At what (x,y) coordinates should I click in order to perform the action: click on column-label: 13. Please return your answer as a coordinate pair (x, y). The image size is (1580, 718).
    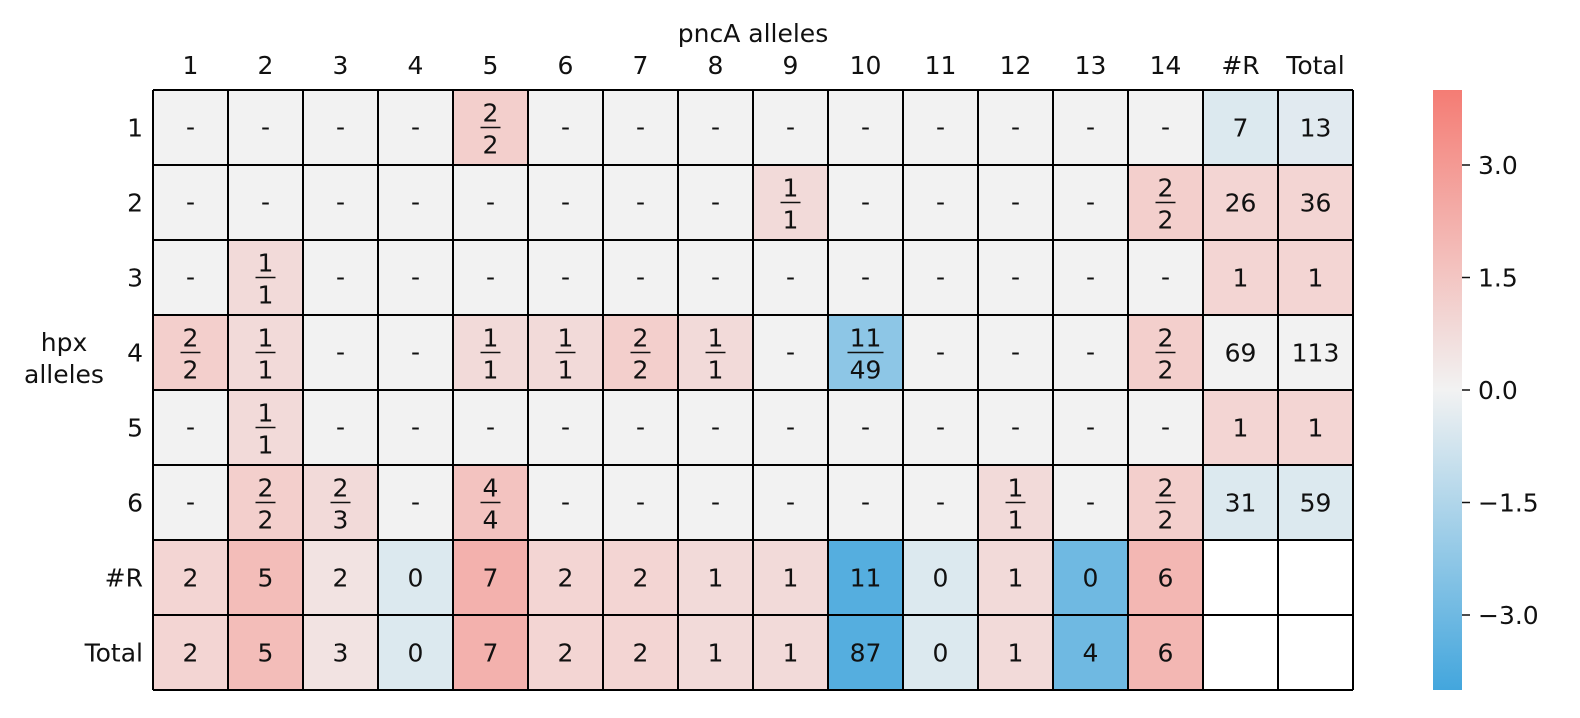
    Looking at the image, I should click on (1091, 65).